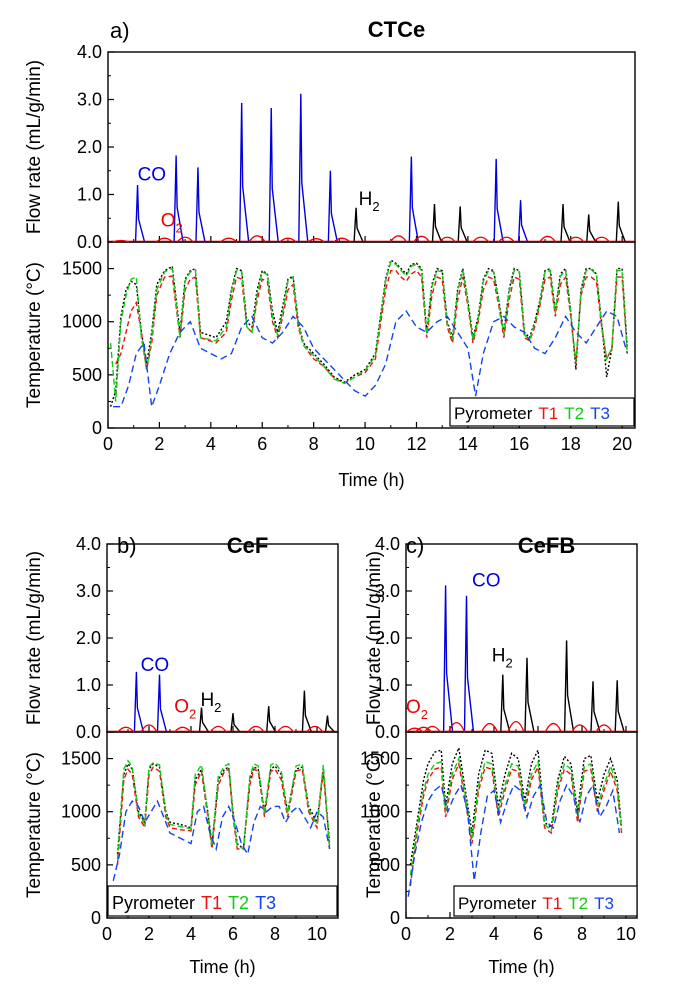  I want to click on temp-series-t1, so click(516, 824).